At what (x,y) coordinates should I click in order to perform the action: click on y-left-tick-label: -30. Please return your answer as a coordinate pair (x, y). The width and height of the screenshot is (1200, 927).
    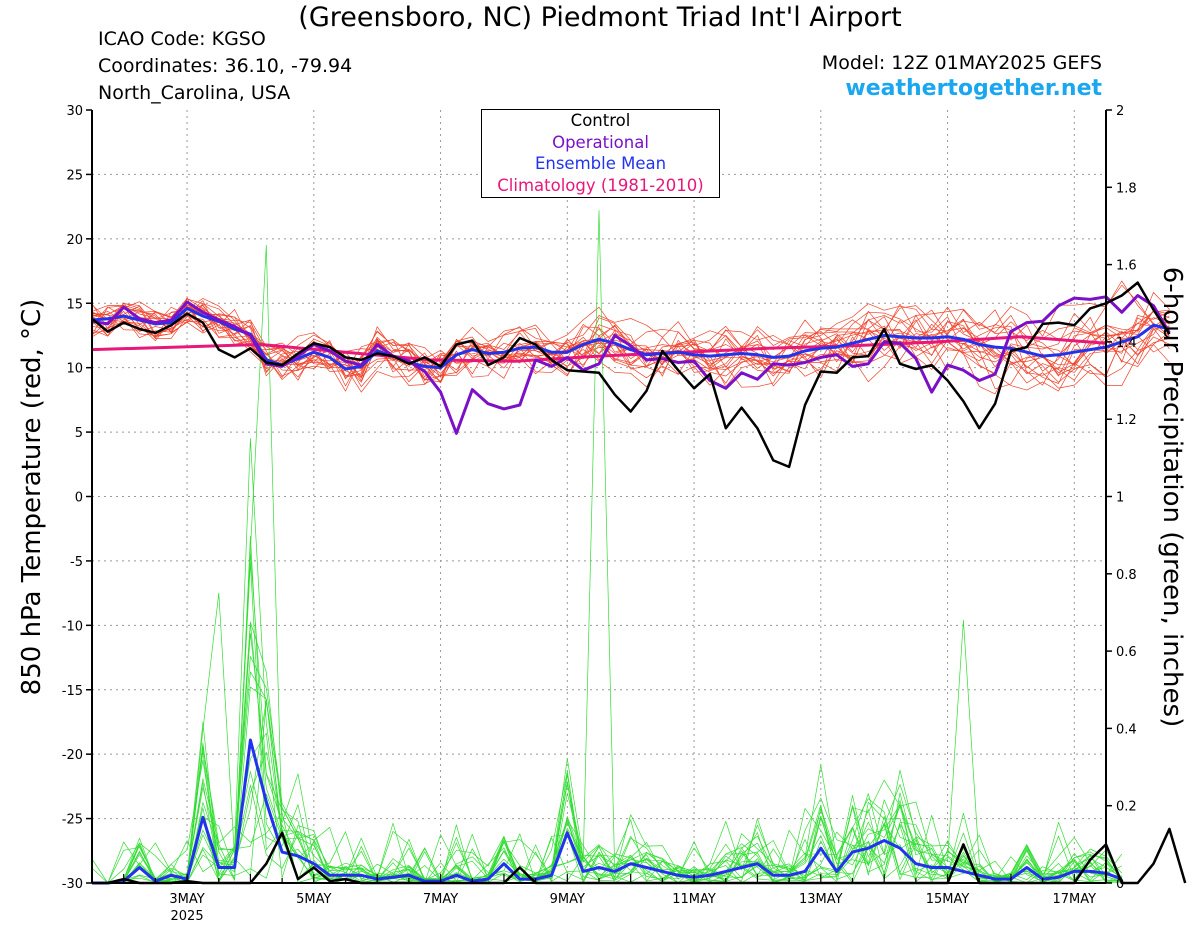
    Looking at the image, I should click on (72, 884).